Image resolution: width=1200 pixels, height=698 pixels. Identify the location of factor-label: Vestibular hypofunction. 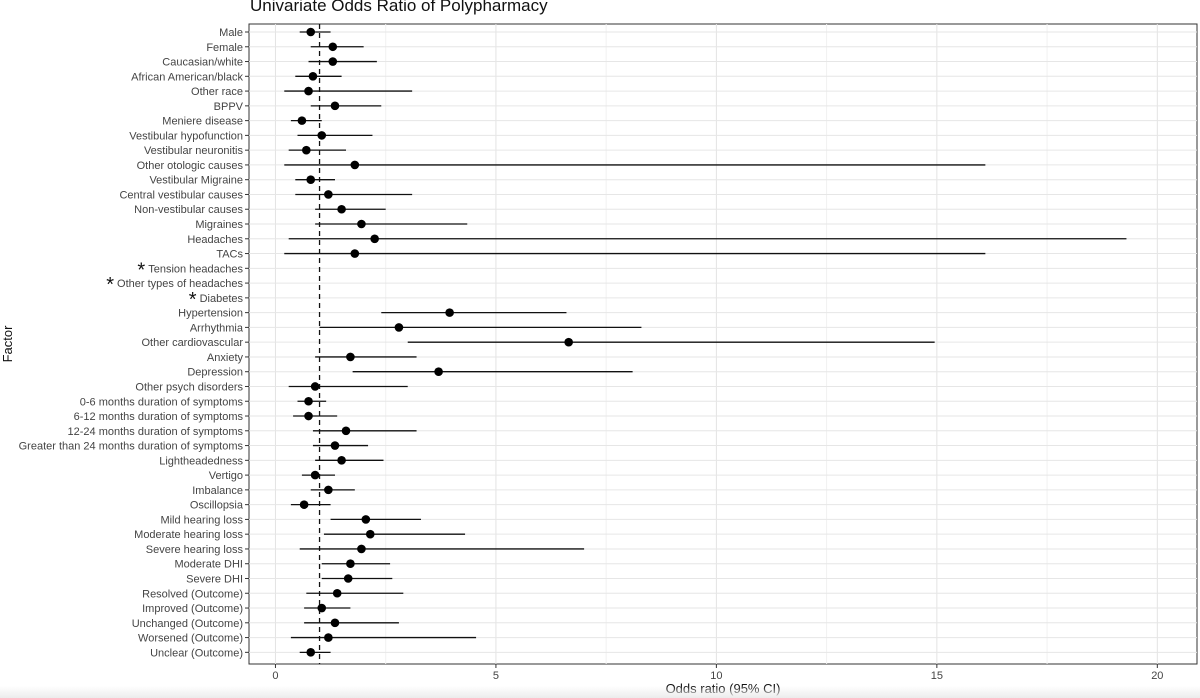
(186, 136).